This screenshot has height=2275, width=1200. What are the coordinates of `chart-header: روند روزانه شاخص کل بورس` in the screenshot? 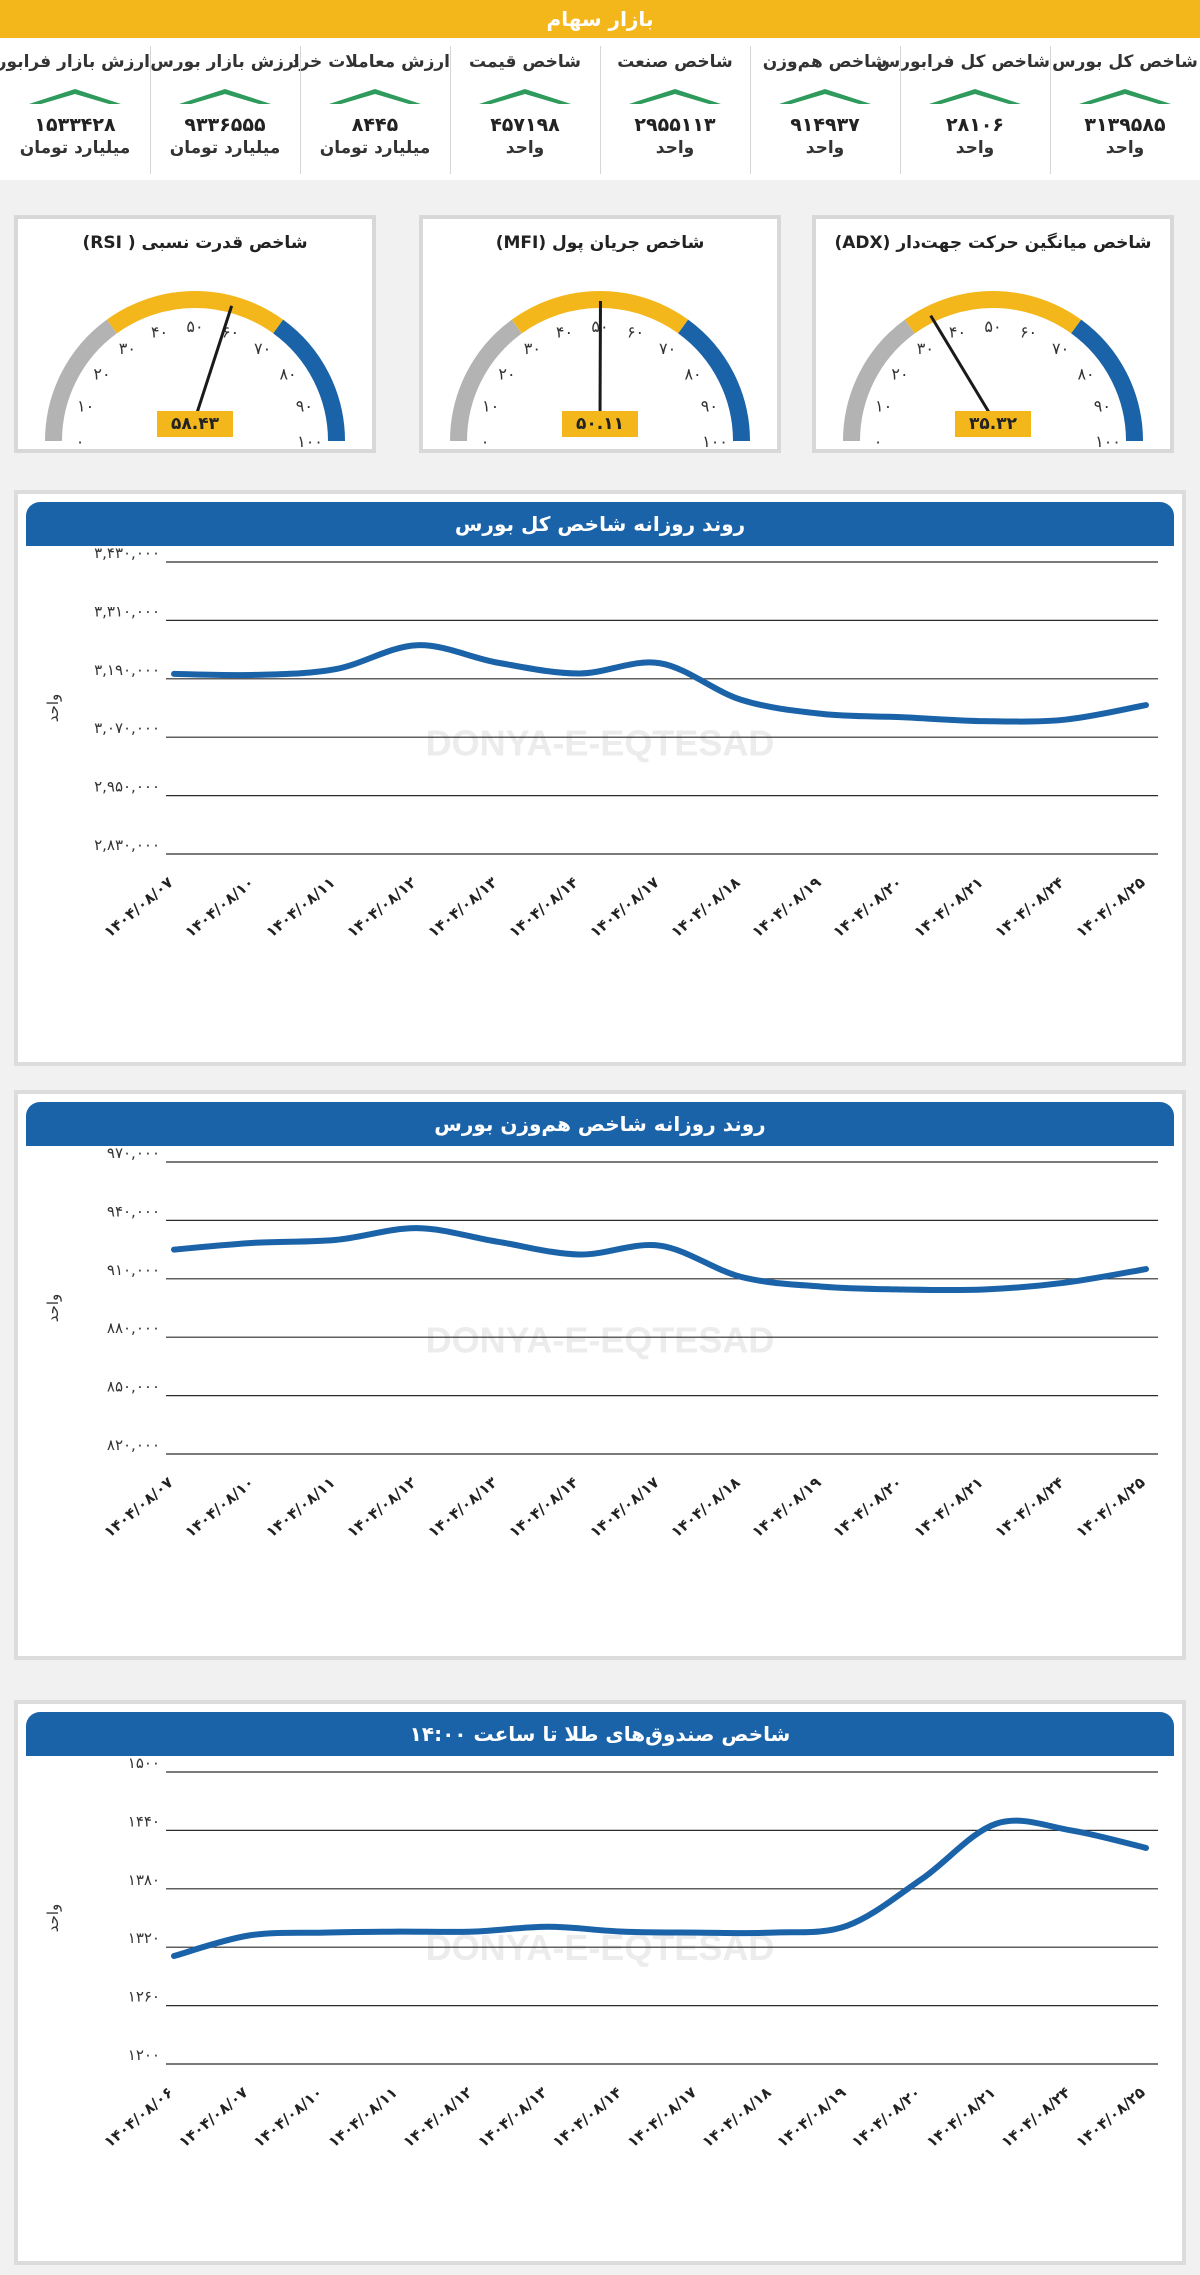 It's located at (600, 524).